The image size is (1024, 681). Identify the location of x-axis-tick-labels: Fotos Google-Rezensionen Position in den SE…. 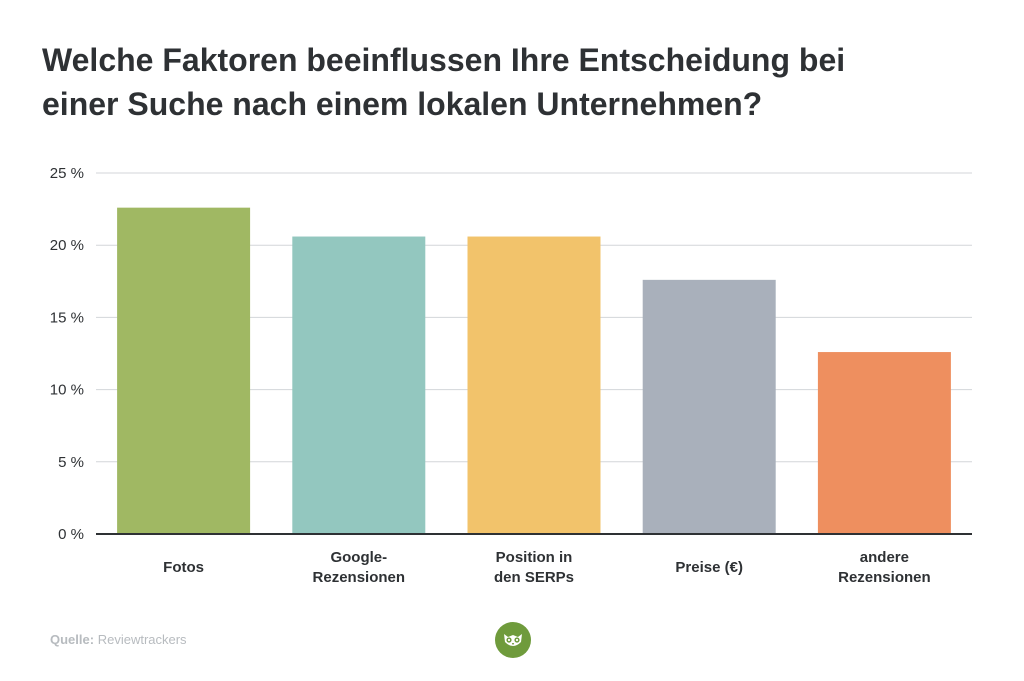
(546, 567).